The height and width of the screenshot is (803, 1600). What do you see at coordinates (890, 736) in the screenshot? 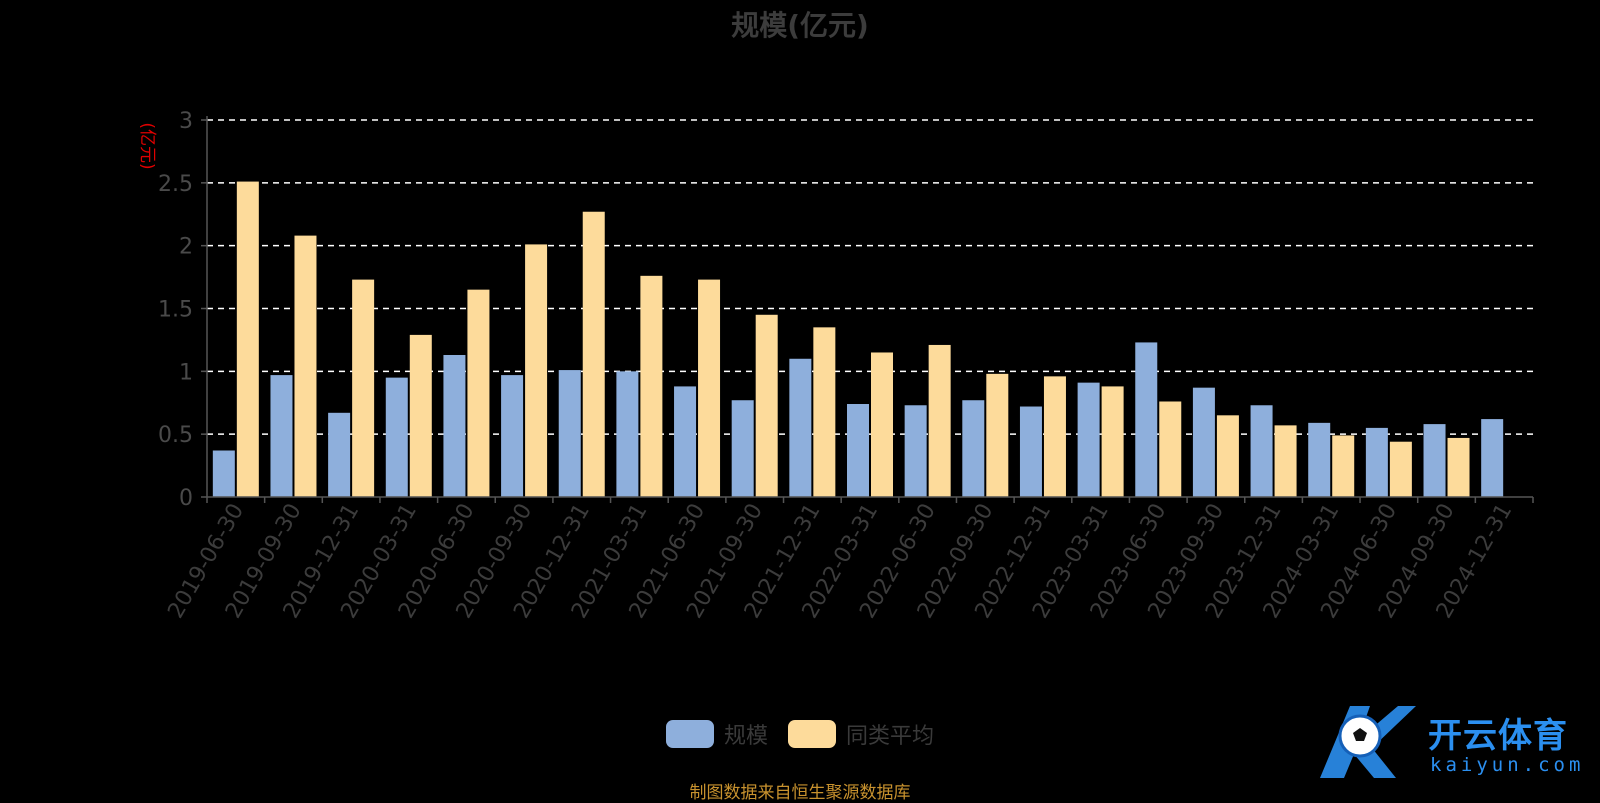
I see `legend-label-peer-average: 同类平均` at bounding box center [890, 736].